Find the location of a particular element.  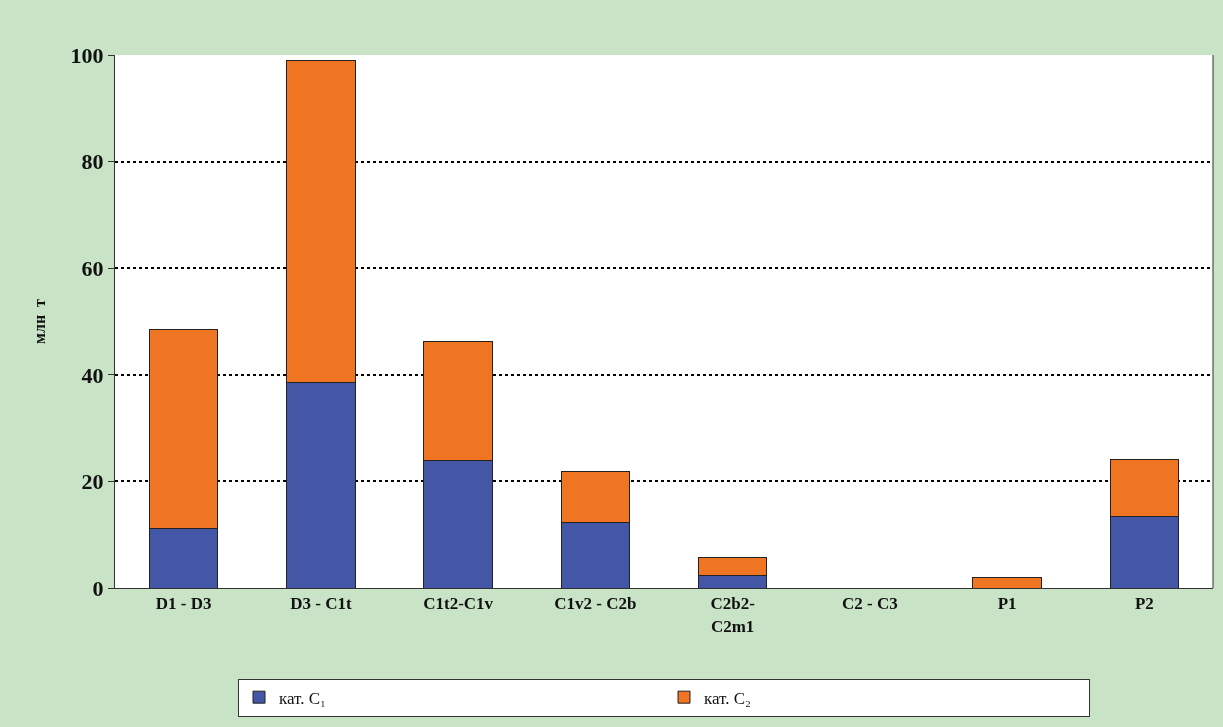

x-tick-label: P1 is located at coordinates (1007, 604).